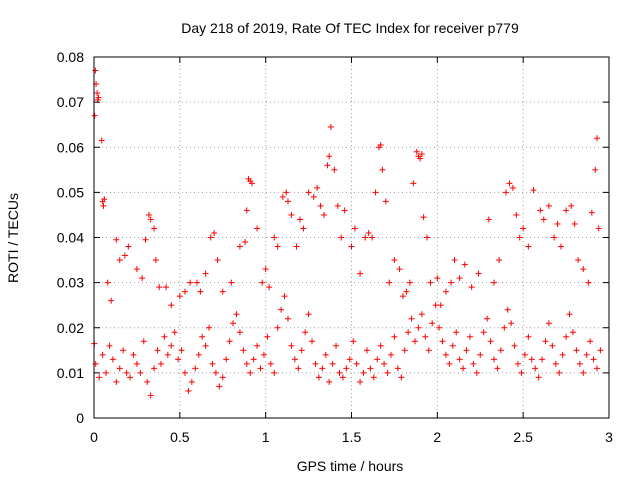  Describe the element at coordinates (13, 238) in the screenshot. I see `y-axis-label: ROTI / TECUs` at that location.